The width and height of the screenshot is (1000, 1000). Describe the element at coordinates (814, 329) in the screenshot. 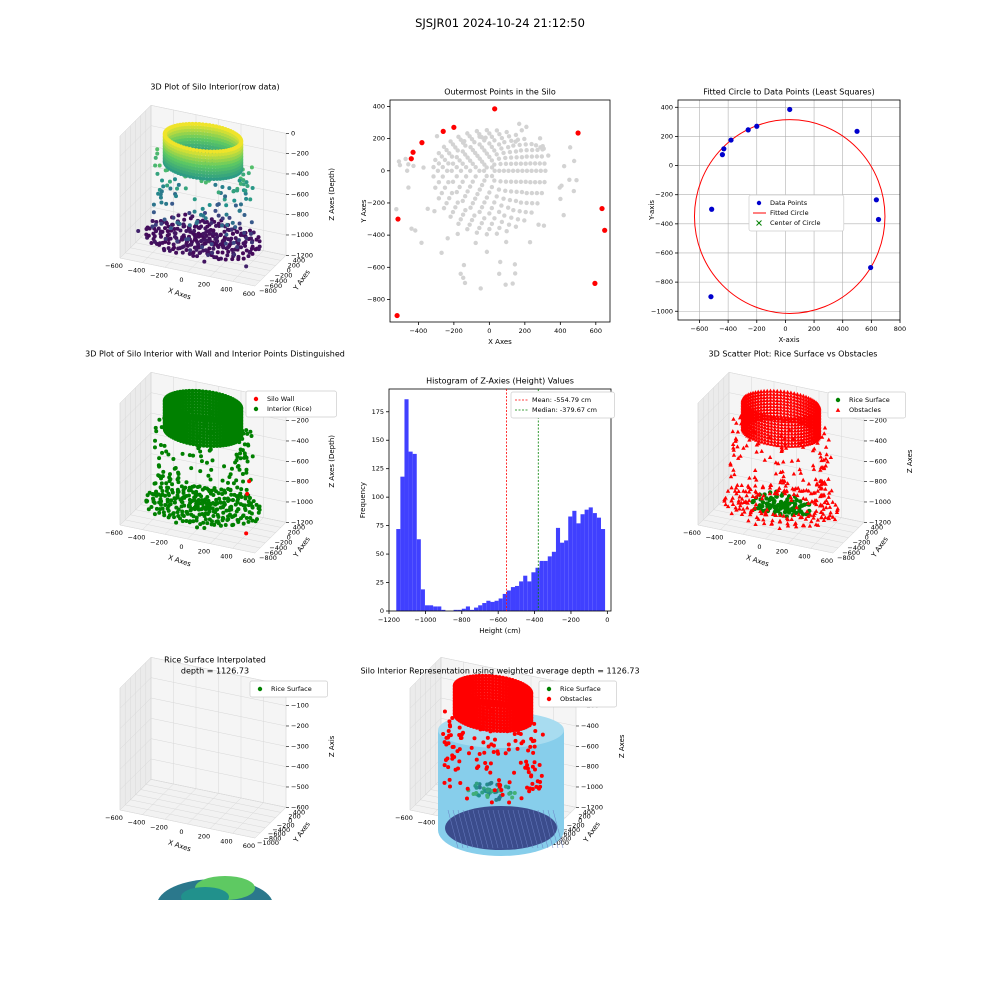

I see `x-tick-label: 200` at that location.